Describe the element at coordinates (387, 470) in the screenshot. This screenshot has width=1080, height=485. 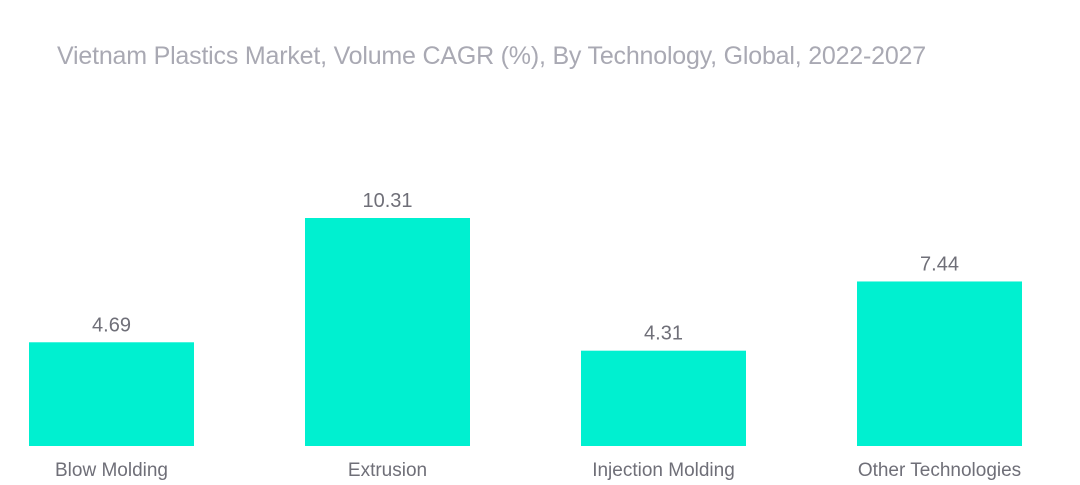
I see `x-tick-label: Extrusion` at that location.